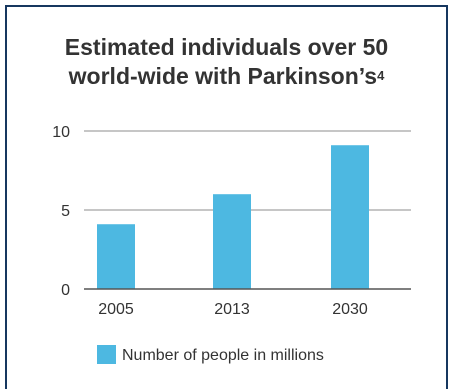 The image size is (455, 390). Describe the element at coordinates (106, 354) in the screenshot. I see `legend-swatch` at that location.